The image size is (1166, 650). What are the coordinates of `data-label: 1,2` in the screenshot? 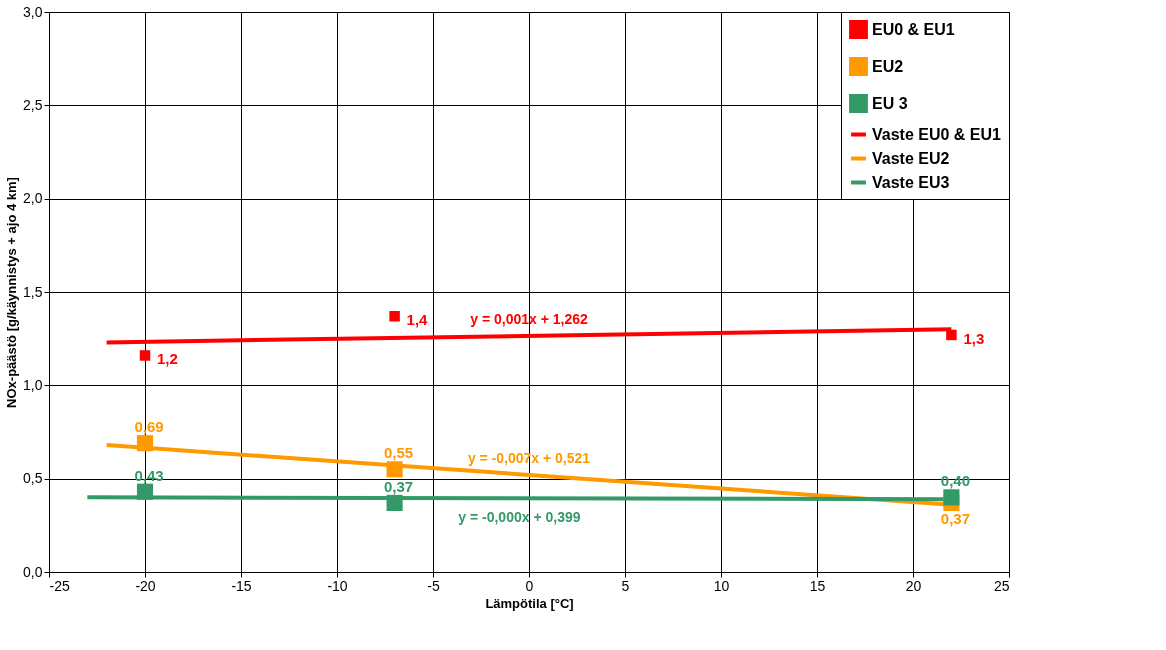 It's located at (167, 359).